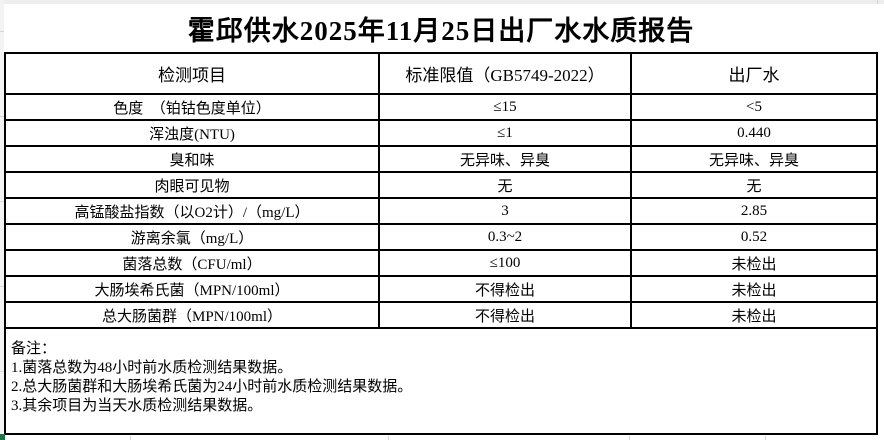  I want to click on limit-cell: 无, so click(506, 185).